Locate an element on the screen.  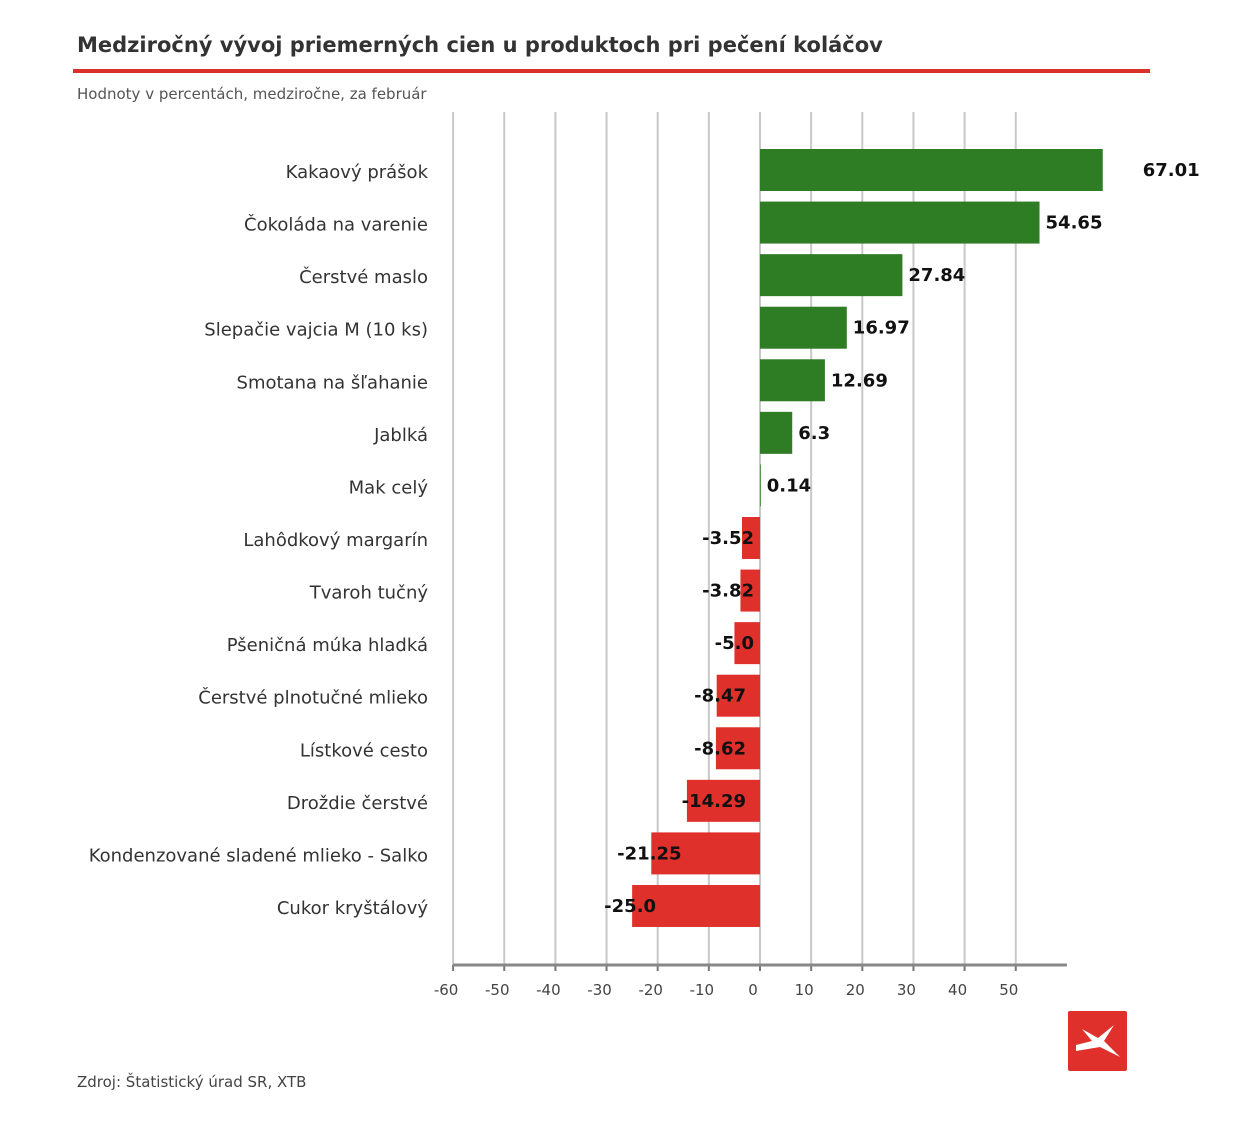
category-label: Kakaový prášok is located at coordinates (357, 172).